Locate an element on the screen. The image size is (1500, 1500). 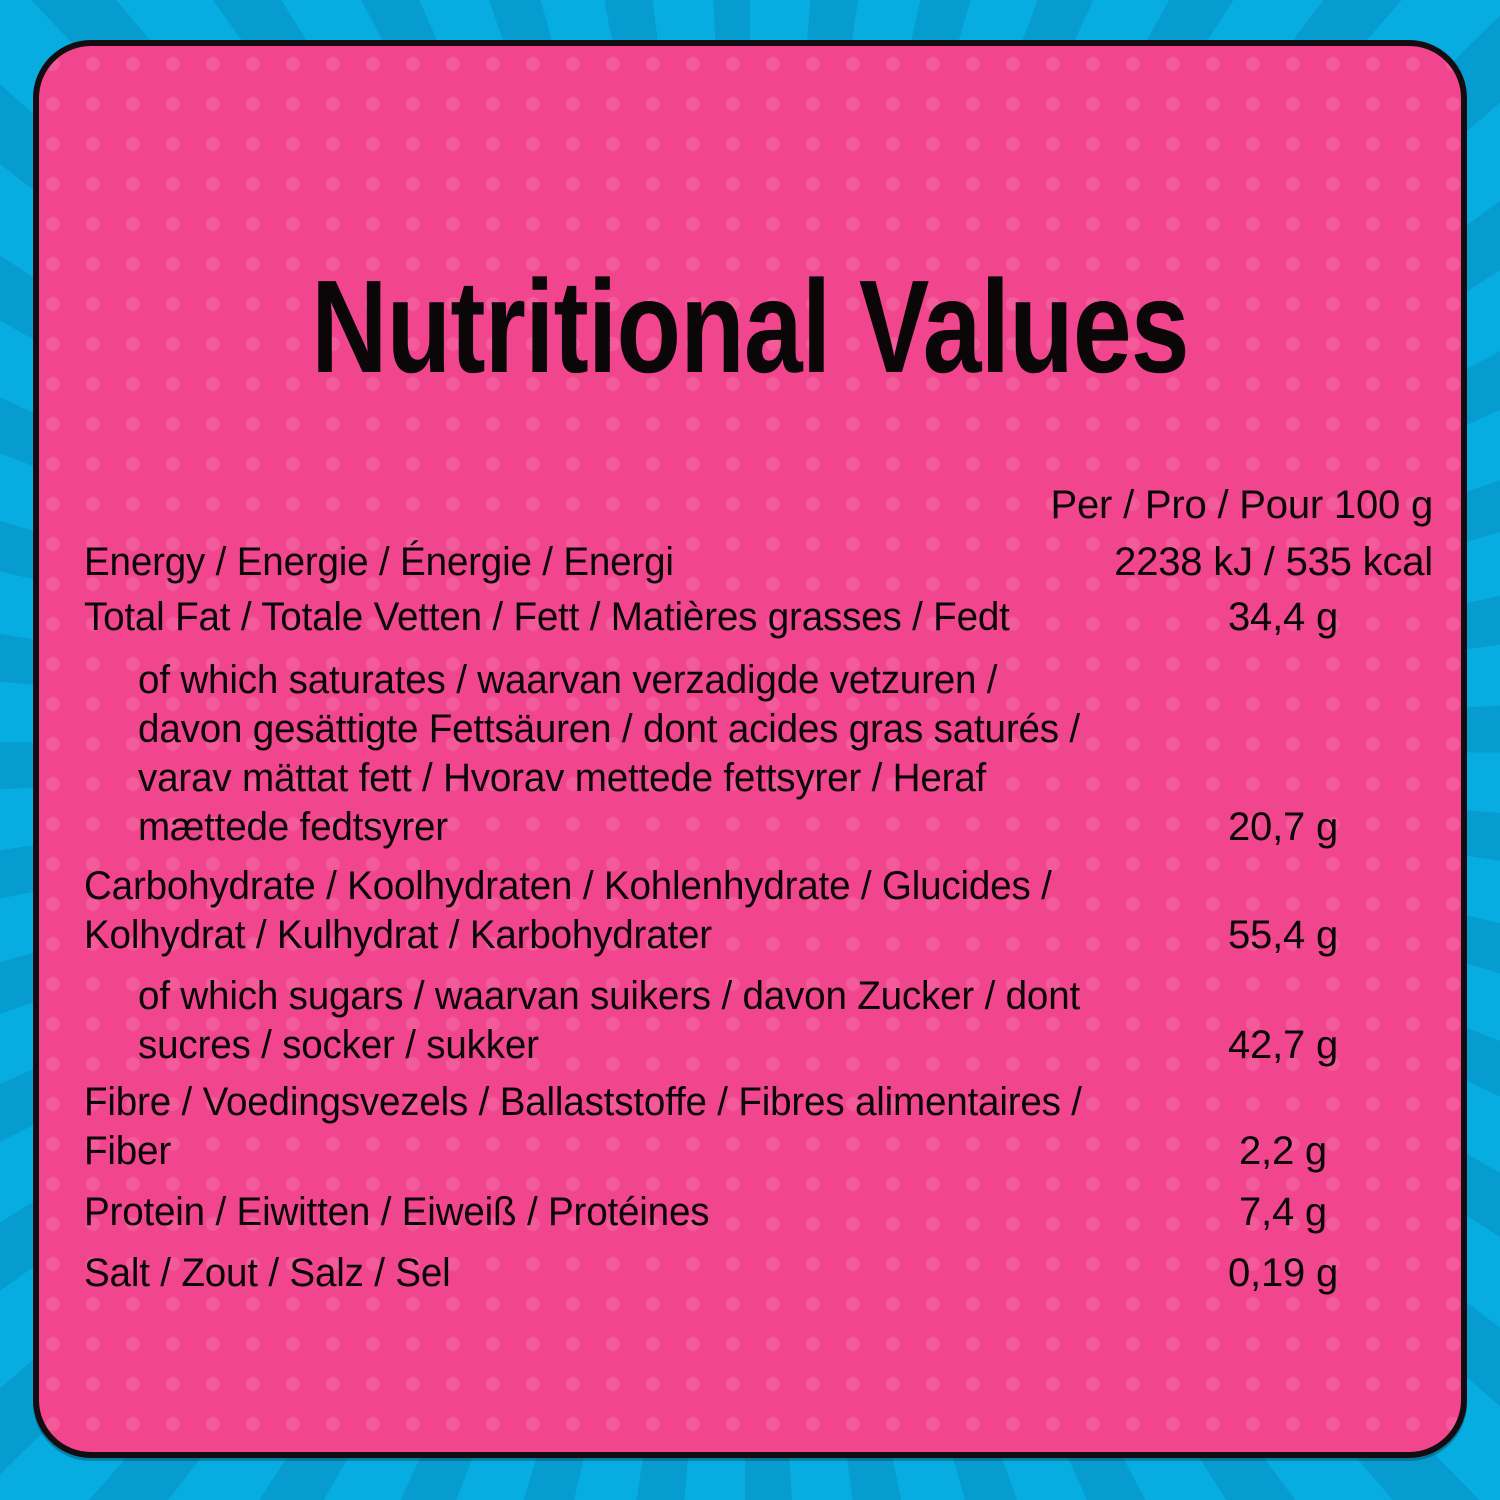
nutrient-value-total-fat: 34,4 g is located at coordinates (1282, 617).